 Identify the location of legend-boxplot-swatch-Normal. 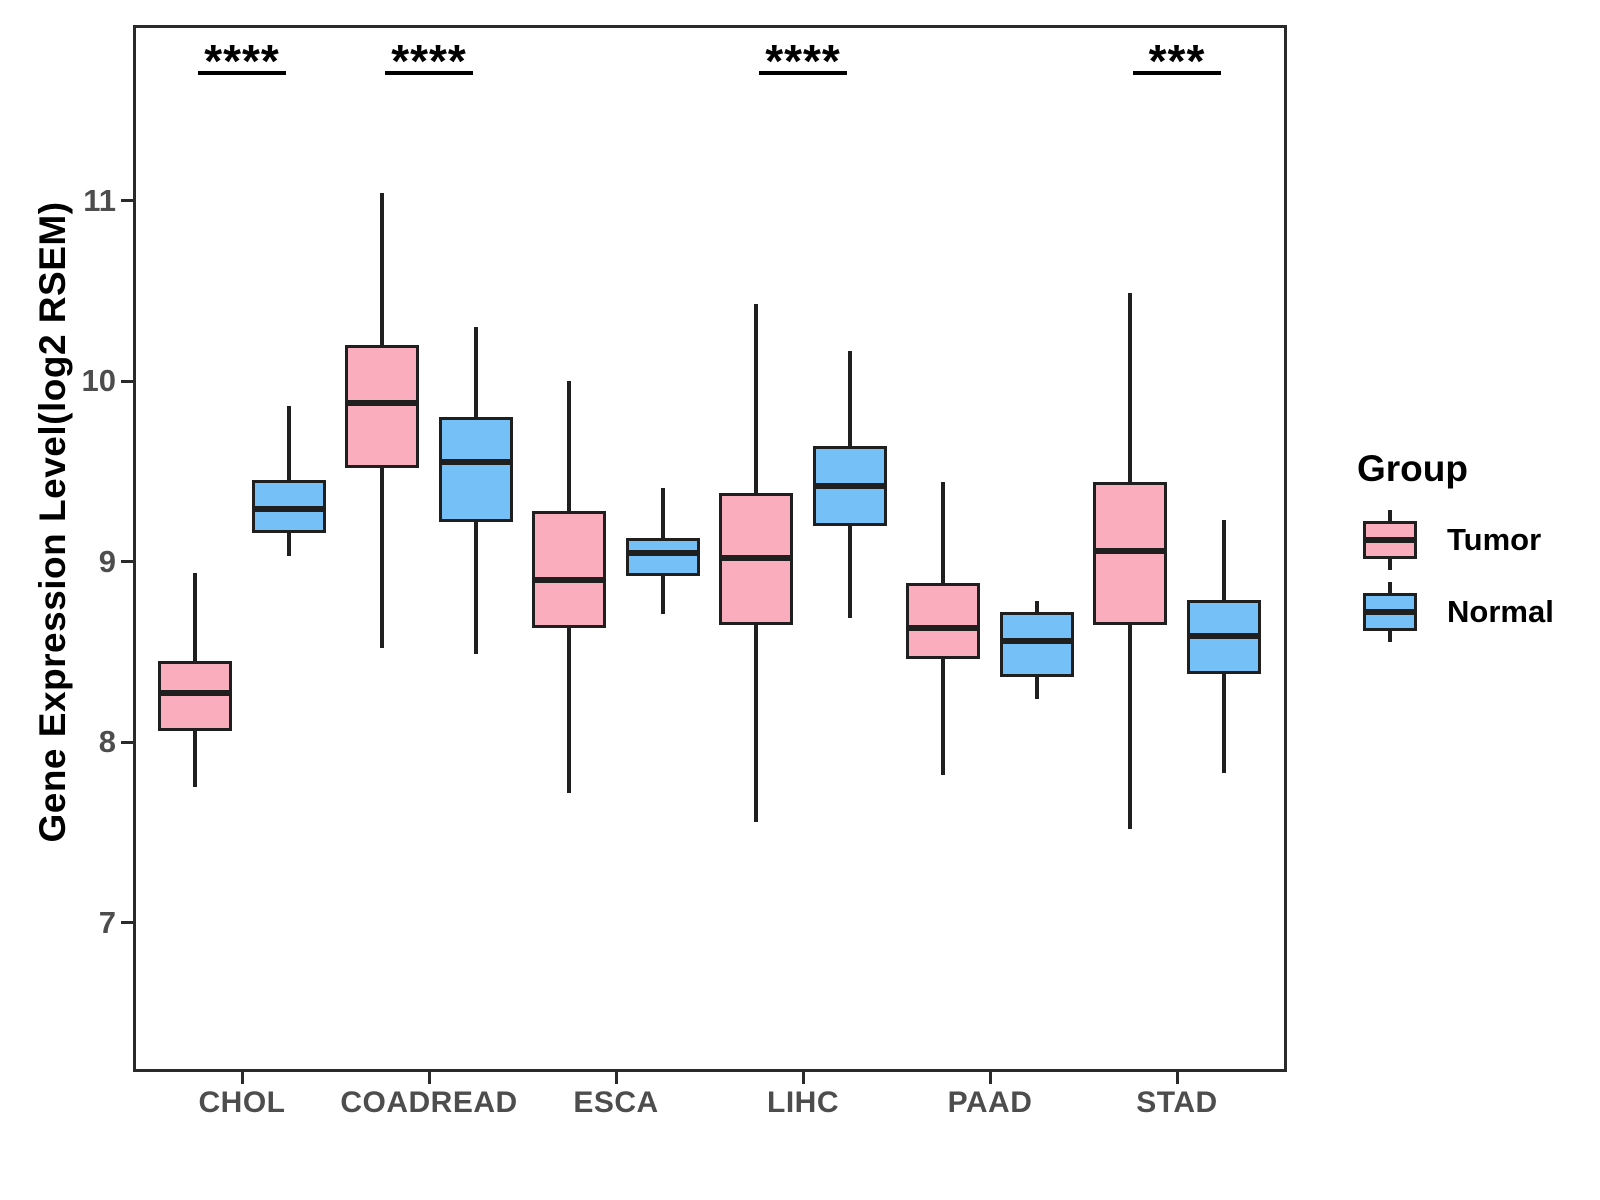
(1390, 612).